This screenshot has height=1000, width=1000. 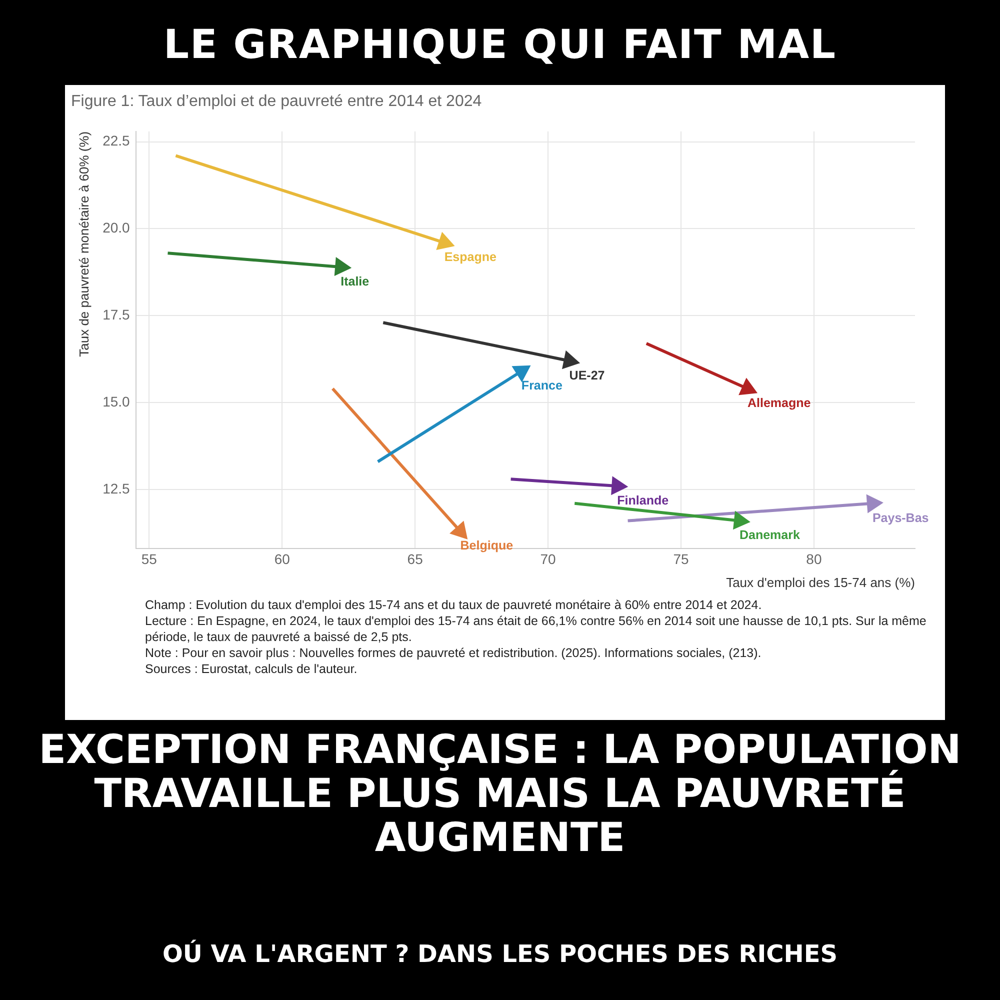 What do you see at coordinates (415, 558) in the screenshot?
I see `x-tick-label: 65` at bounding box center [415, 558].